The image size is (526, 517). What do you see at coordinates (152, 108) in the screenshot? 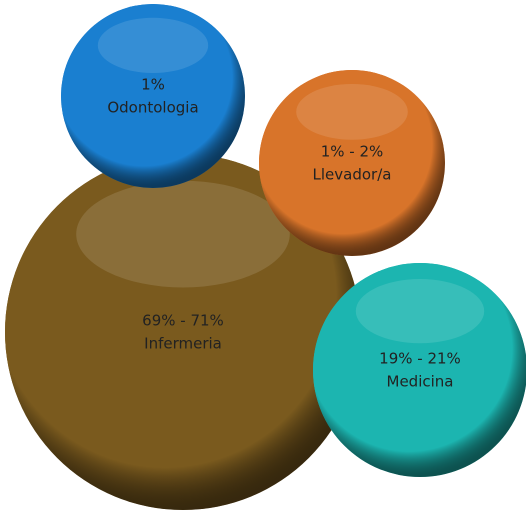
I see `bubble-label: Odontologia` at bounding box center [152, 108].